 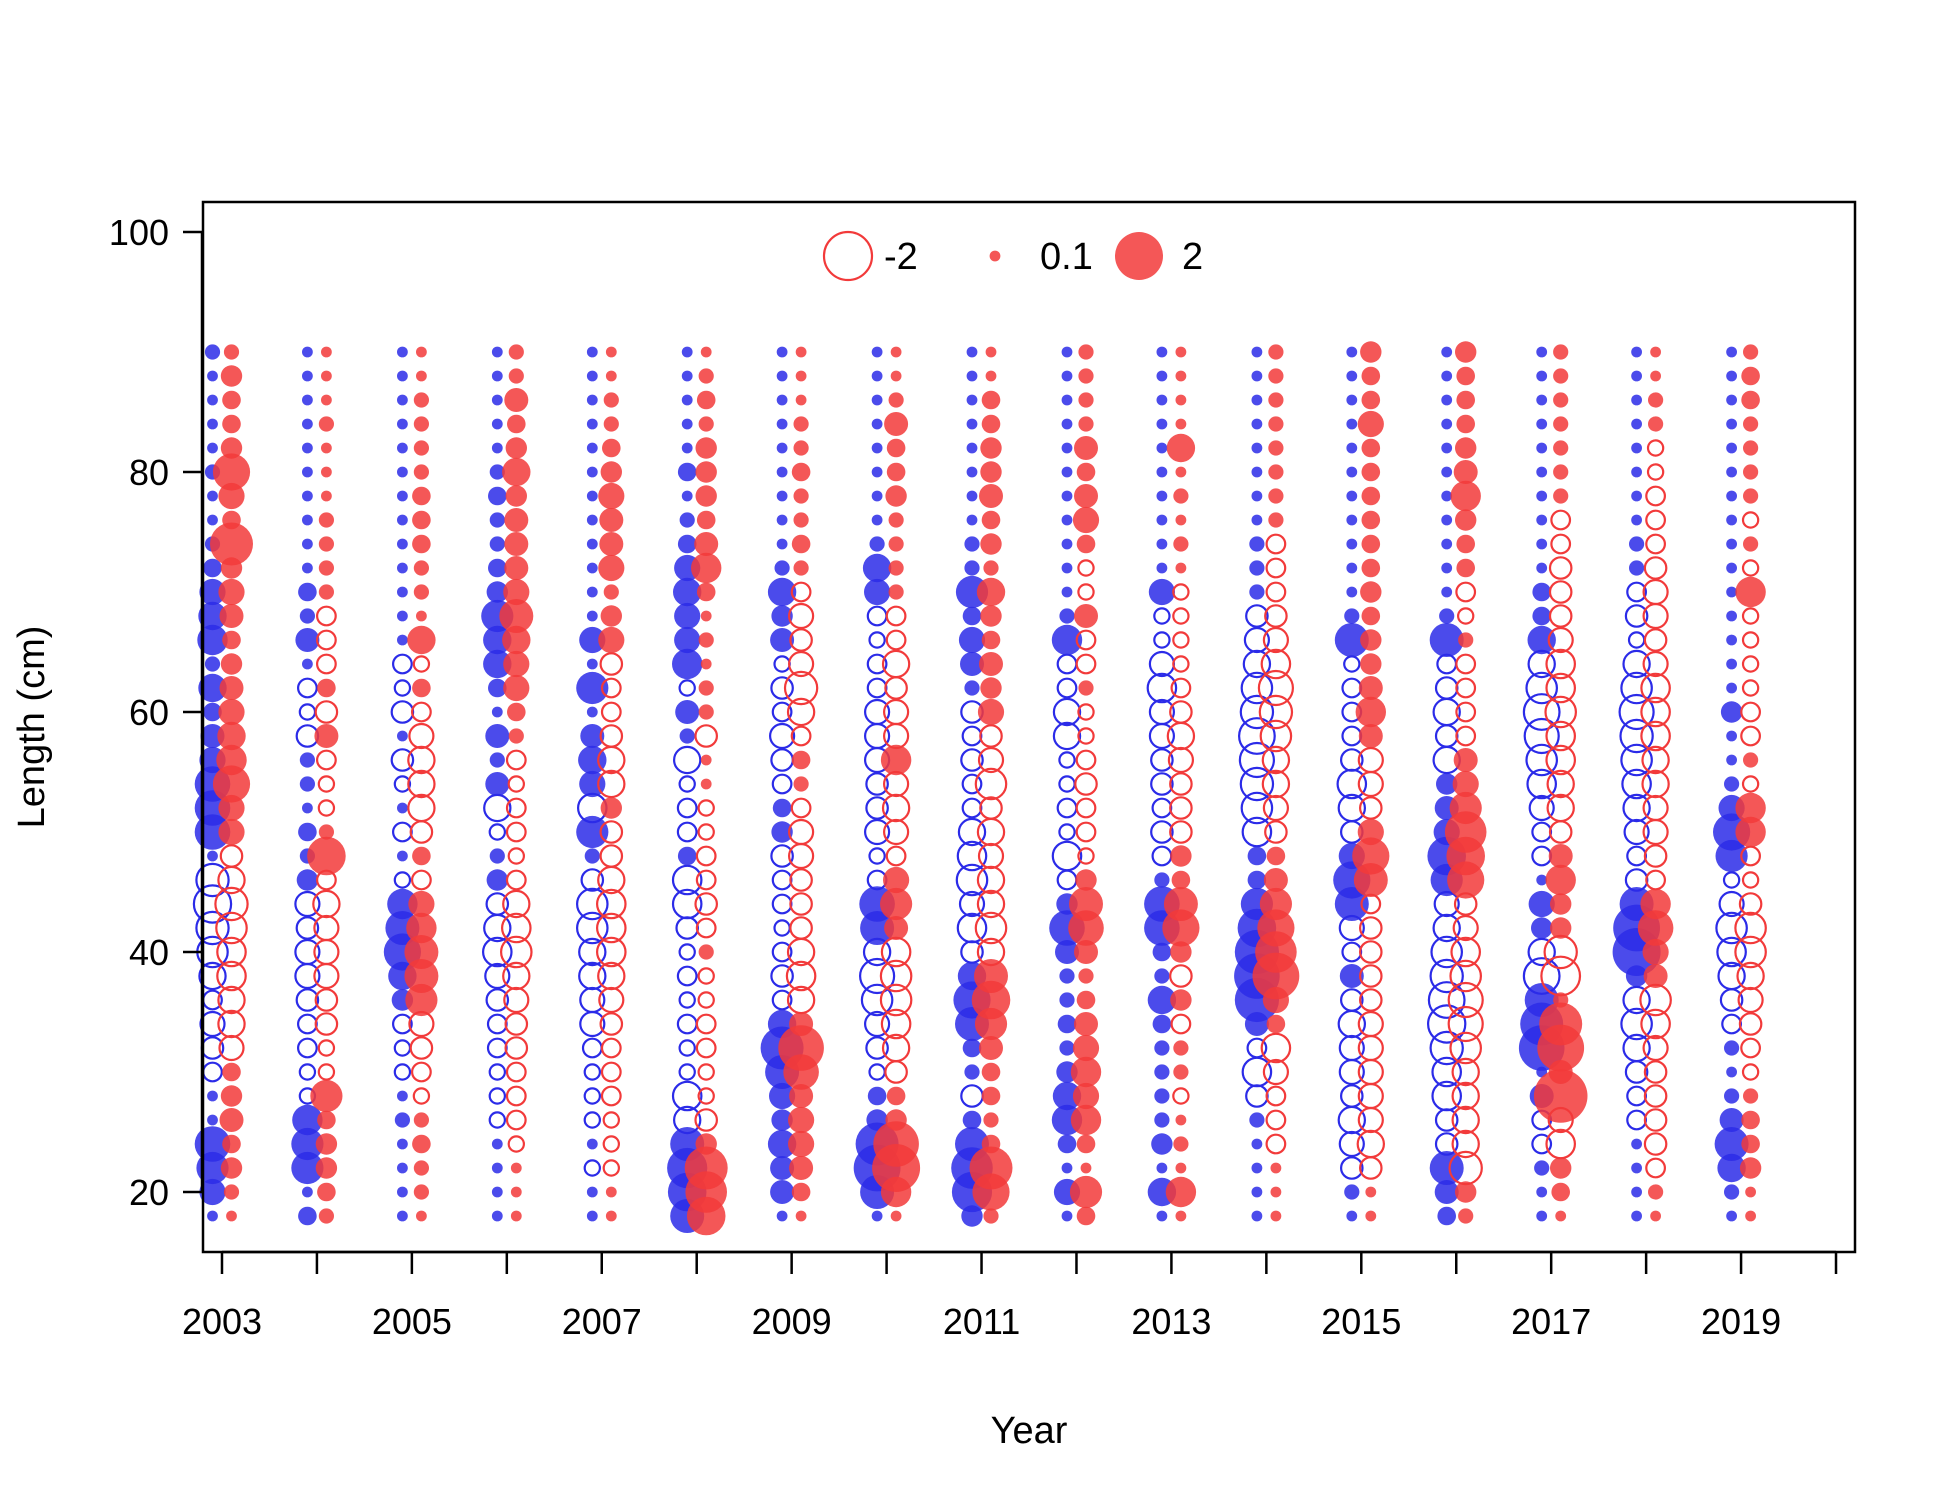 I want to click on x-axis: 2003 2005 2007 2009 2011 2013 2015 2017 2019, so click(x=1010, y=1296).